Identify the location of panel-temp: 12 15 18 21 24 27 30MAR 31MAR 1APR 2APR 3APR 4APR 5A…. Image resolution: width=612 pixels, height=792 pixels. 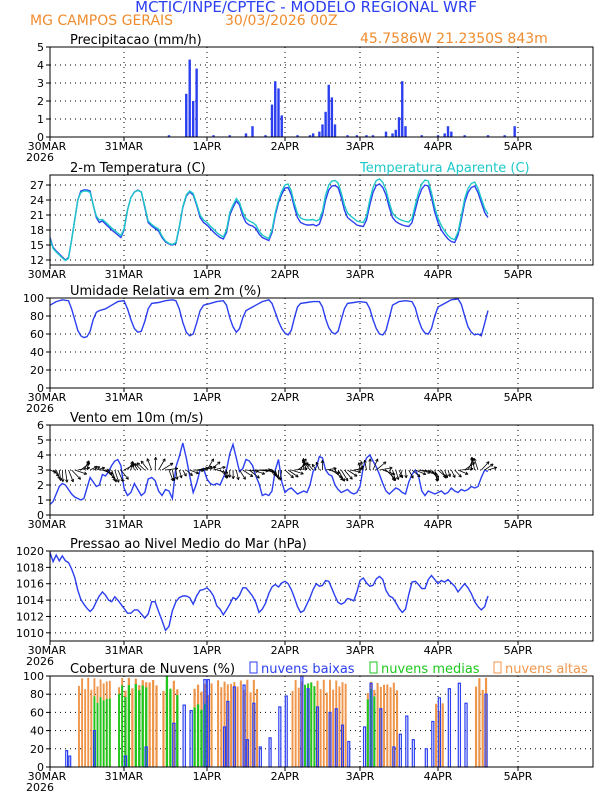
(311, 221).